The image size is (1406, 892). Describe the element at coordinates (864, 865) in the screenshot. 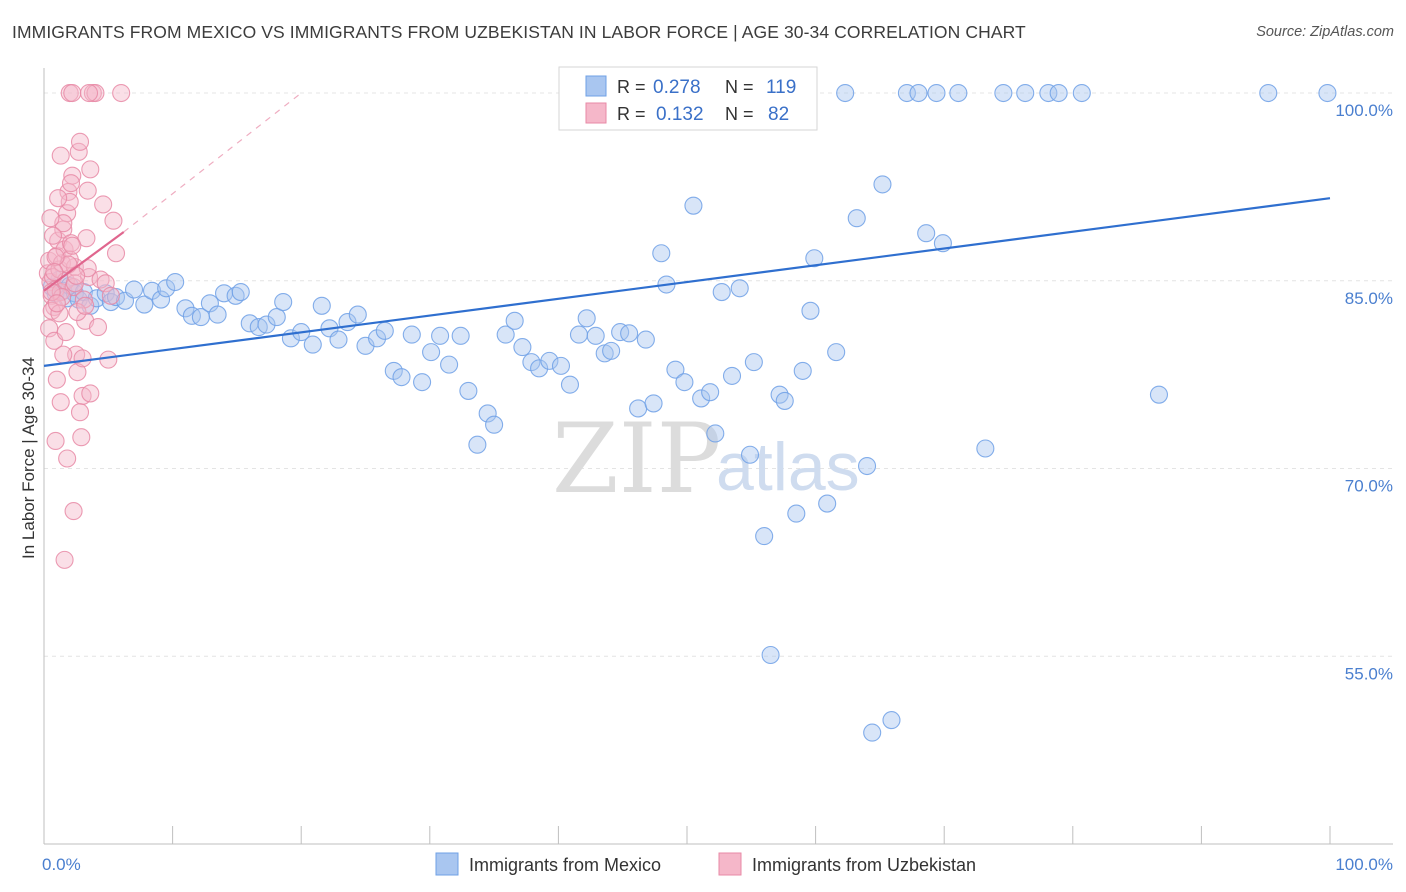

I see `series-legend-label-uzbekistan: Immigrants from Uzbekistan` at that location.